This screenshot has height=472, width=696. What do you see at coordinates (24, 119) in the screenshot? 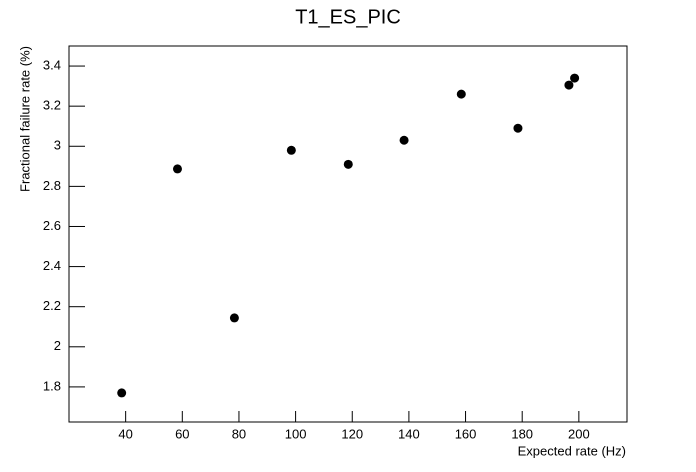
I see `y-axis-label: Fractional failure rate (%)` at bounding box center [24, 119].